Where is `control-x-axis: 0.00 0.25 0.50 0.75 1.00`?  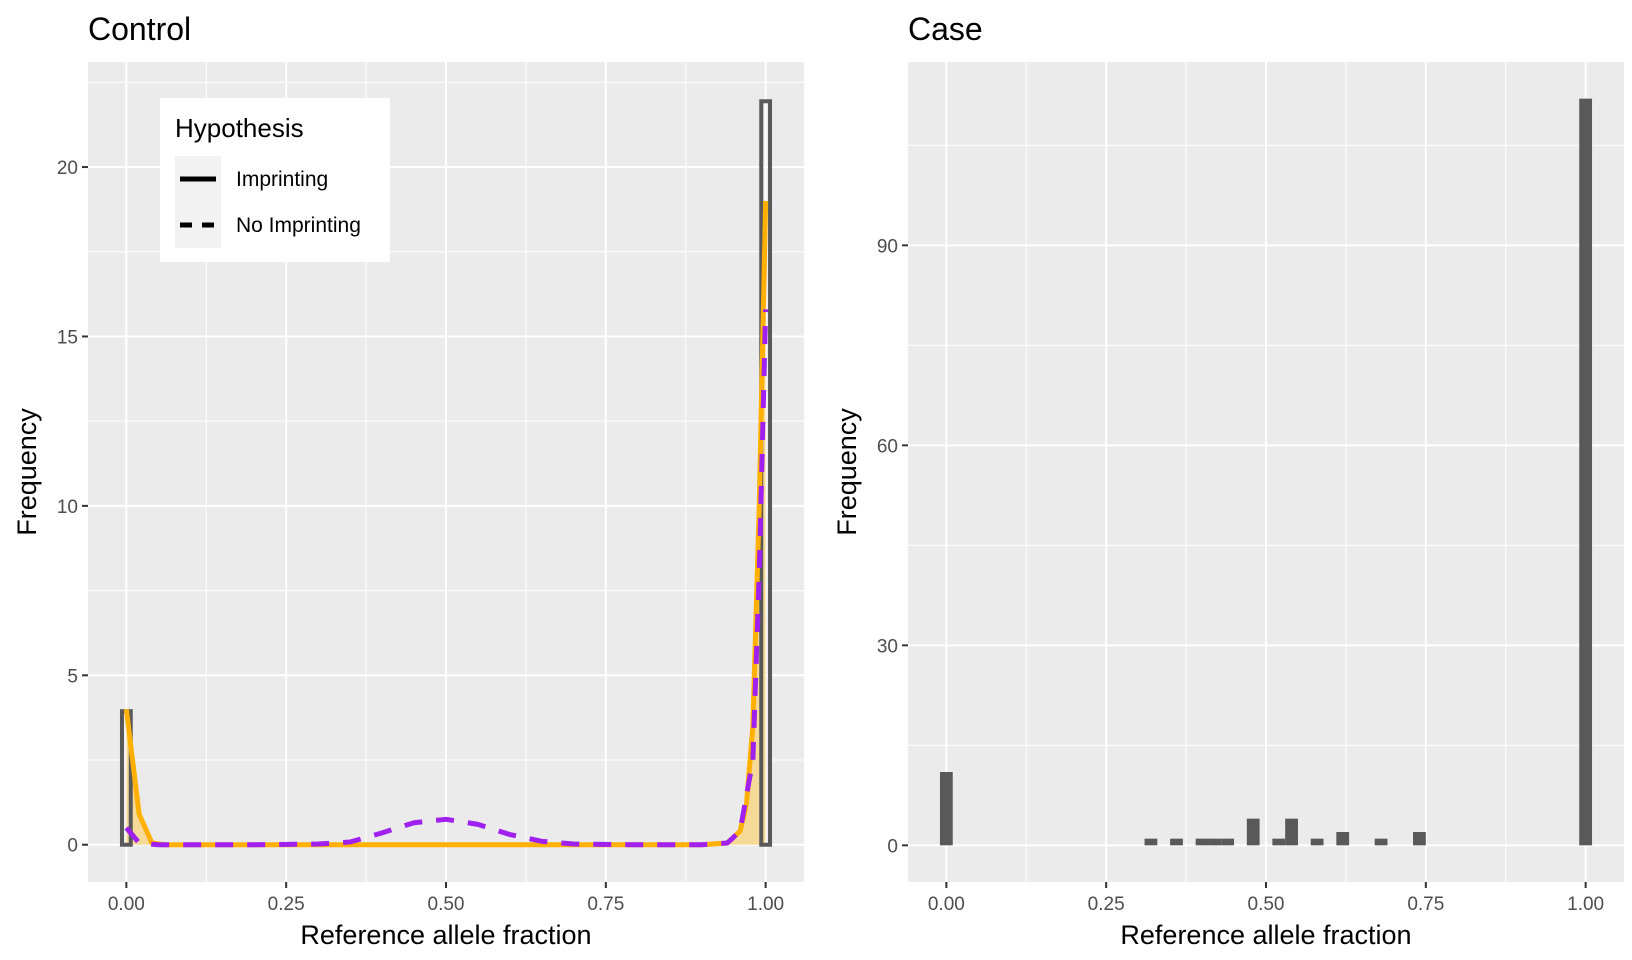
control-x-axis: 0.00 0.25 0.50 0.75 1.00 is located at coordinates (446, 898).